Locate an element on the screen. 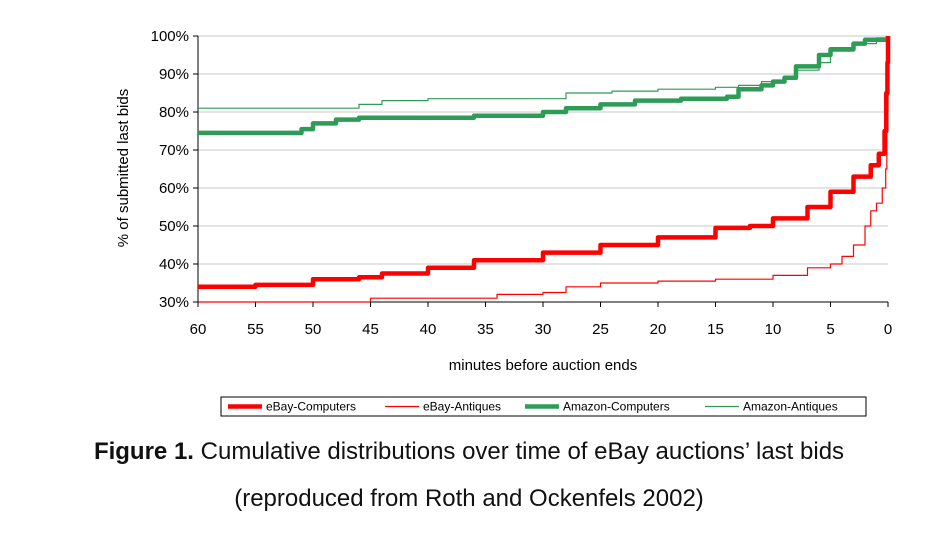 This screenshot has width=938, height=535. figure-label: Figure 1. is located at coordinates (143, 451).